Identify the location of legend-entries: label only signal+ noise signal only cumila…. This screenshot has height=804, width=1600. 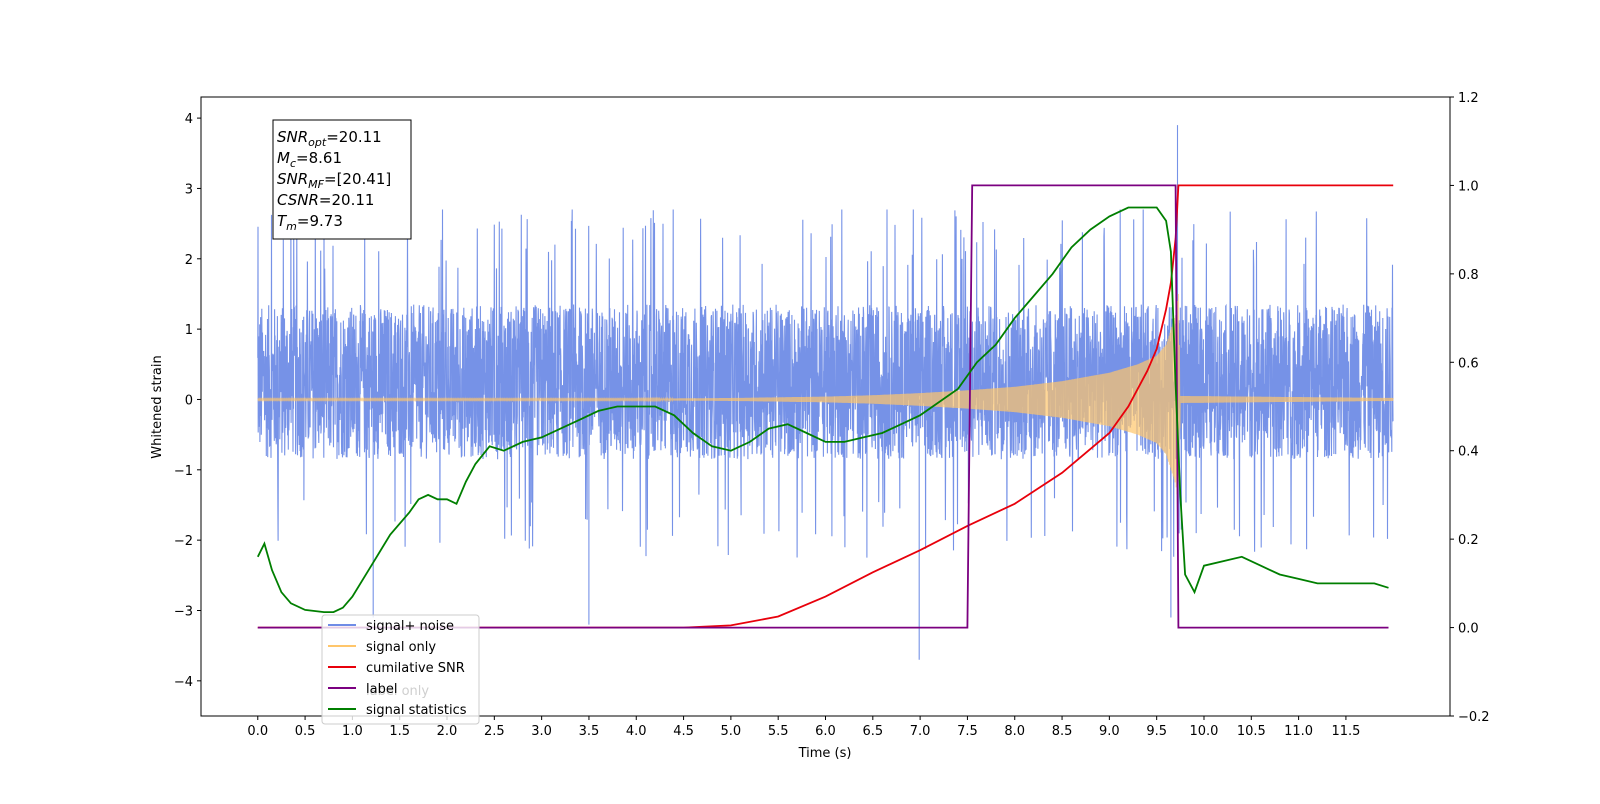
(397, 668).